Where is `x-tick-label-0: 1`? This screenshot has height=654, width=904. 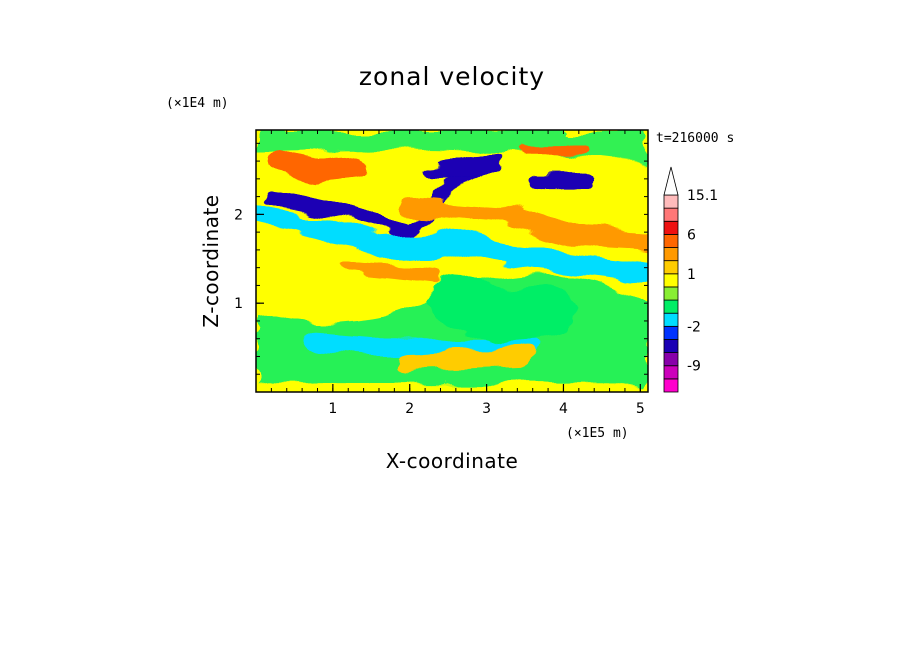 x-tick-label-0: 1 is located at coordinates (332, 409).